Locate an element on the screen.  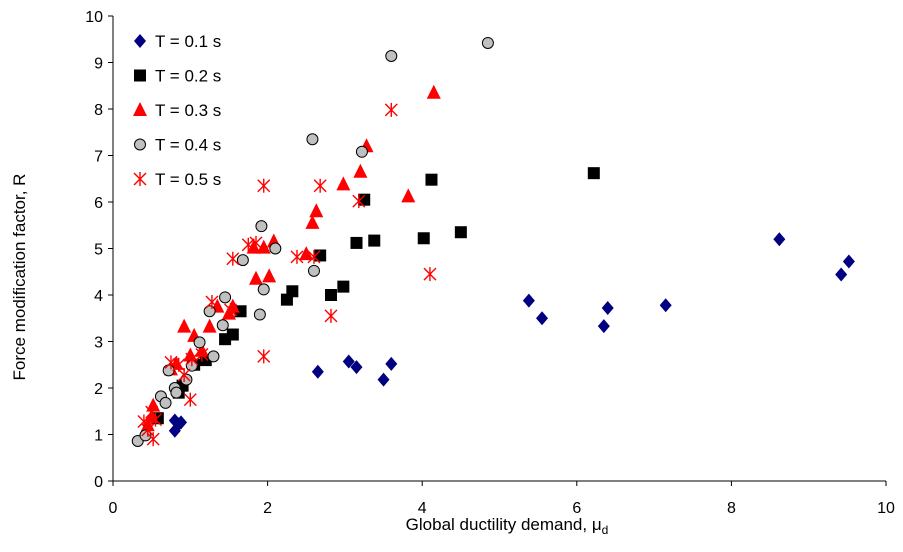
legend-item: T = 0.2 s is located at coordinates (177, 76).